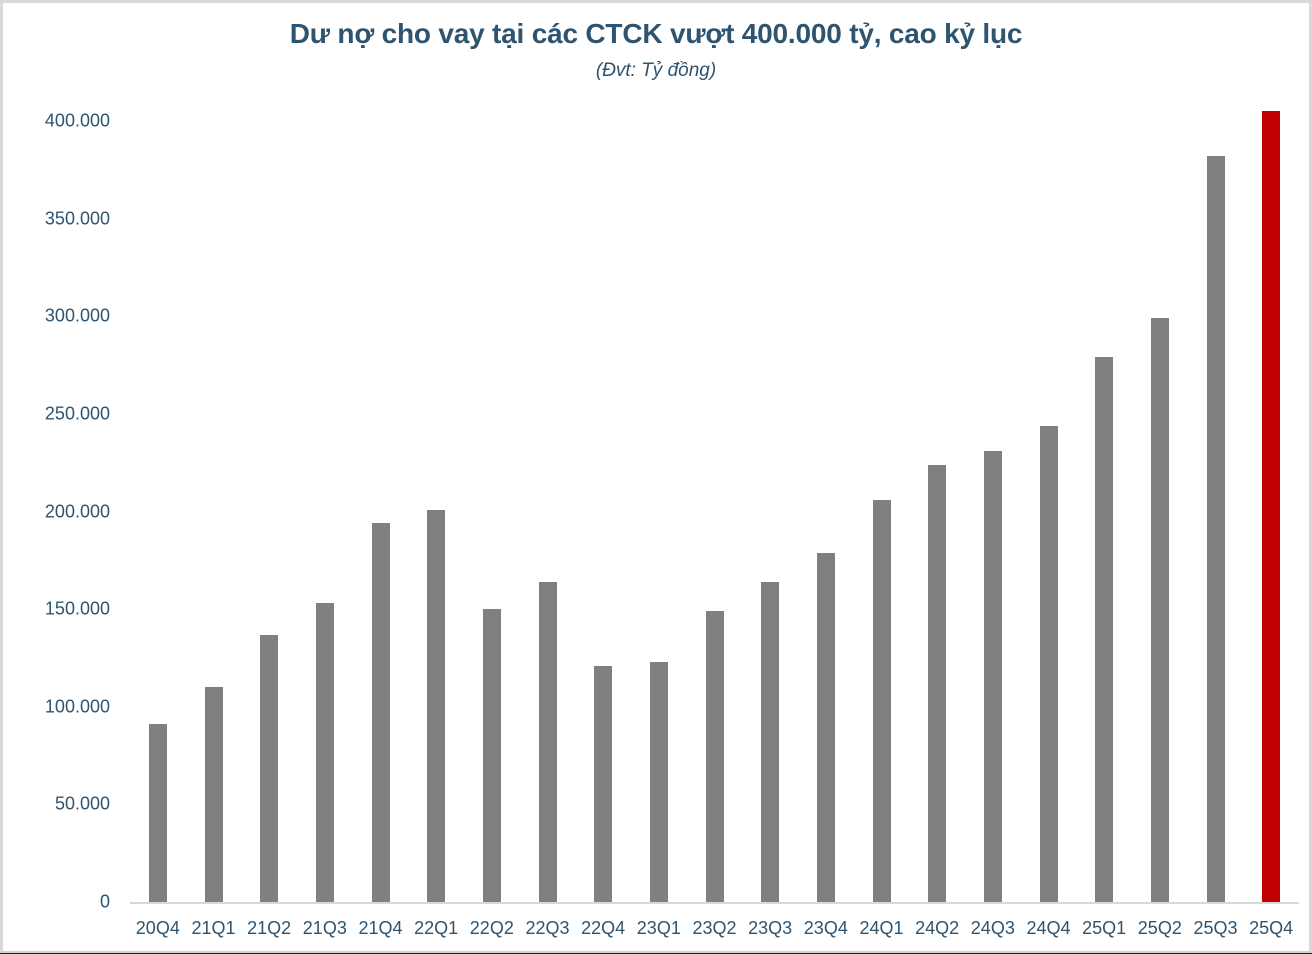  Describe the element at coordinates (77, 218) in the screenshot. I see `y-tick-label: 350.000` at that location.